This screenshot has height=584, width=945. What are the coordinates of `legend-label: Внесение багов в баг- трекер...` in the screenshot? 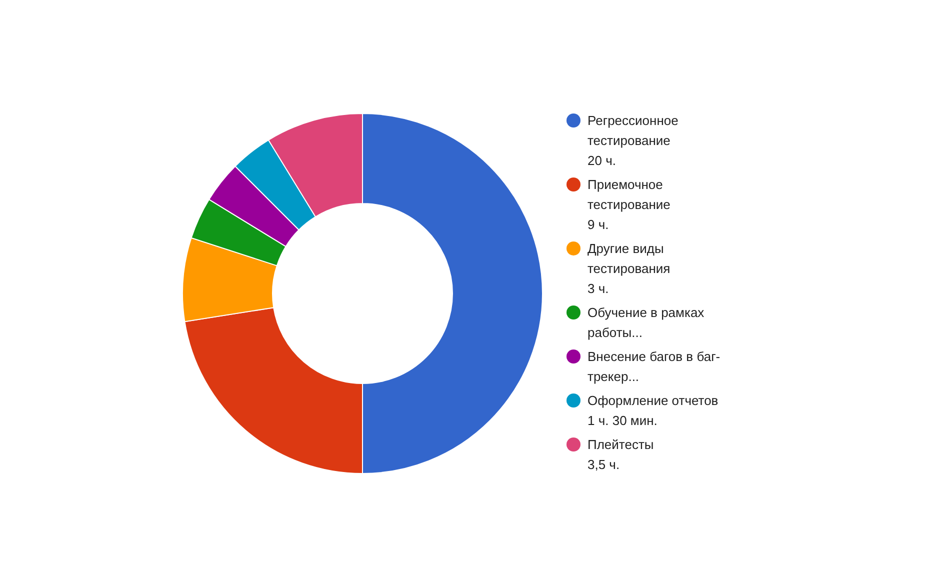 It's located at (654, 366).